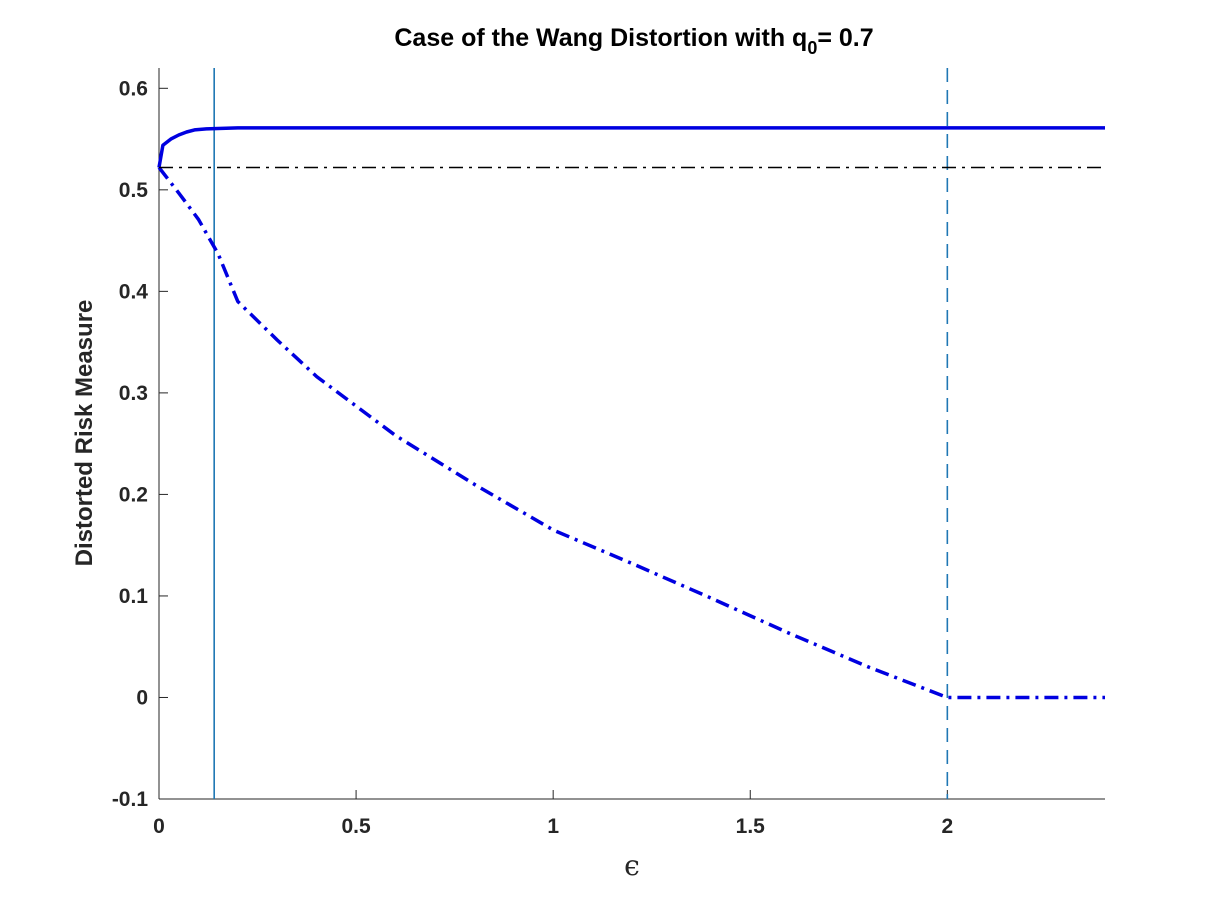  Describe the element at coordinates (631, 147) in the screenshot. I see `series-line` at that location.